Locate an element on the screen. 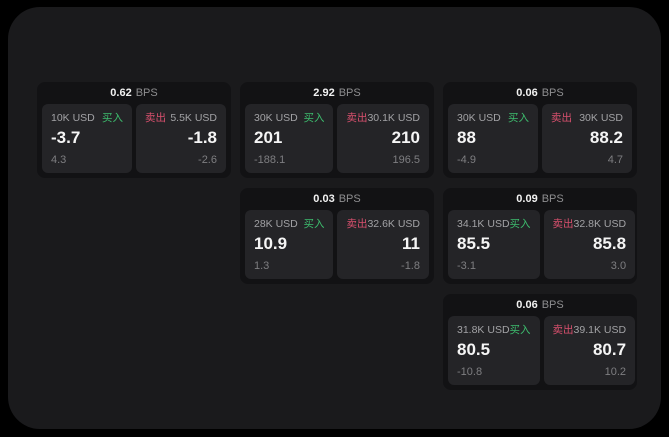  buy-panel-header: 34.1K USD 买入 is located at coordinates (494, 224).